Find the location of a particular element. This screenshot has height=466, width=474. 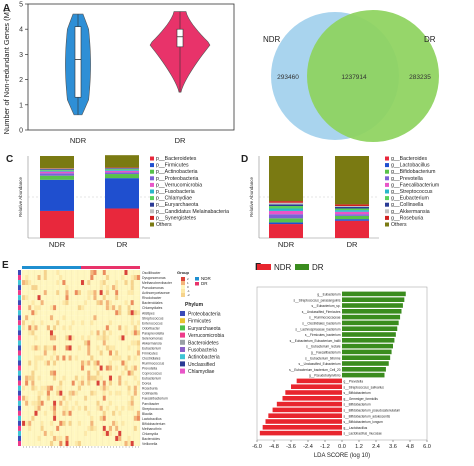

row-phylum-swatch is located at coordinates (19, 288).